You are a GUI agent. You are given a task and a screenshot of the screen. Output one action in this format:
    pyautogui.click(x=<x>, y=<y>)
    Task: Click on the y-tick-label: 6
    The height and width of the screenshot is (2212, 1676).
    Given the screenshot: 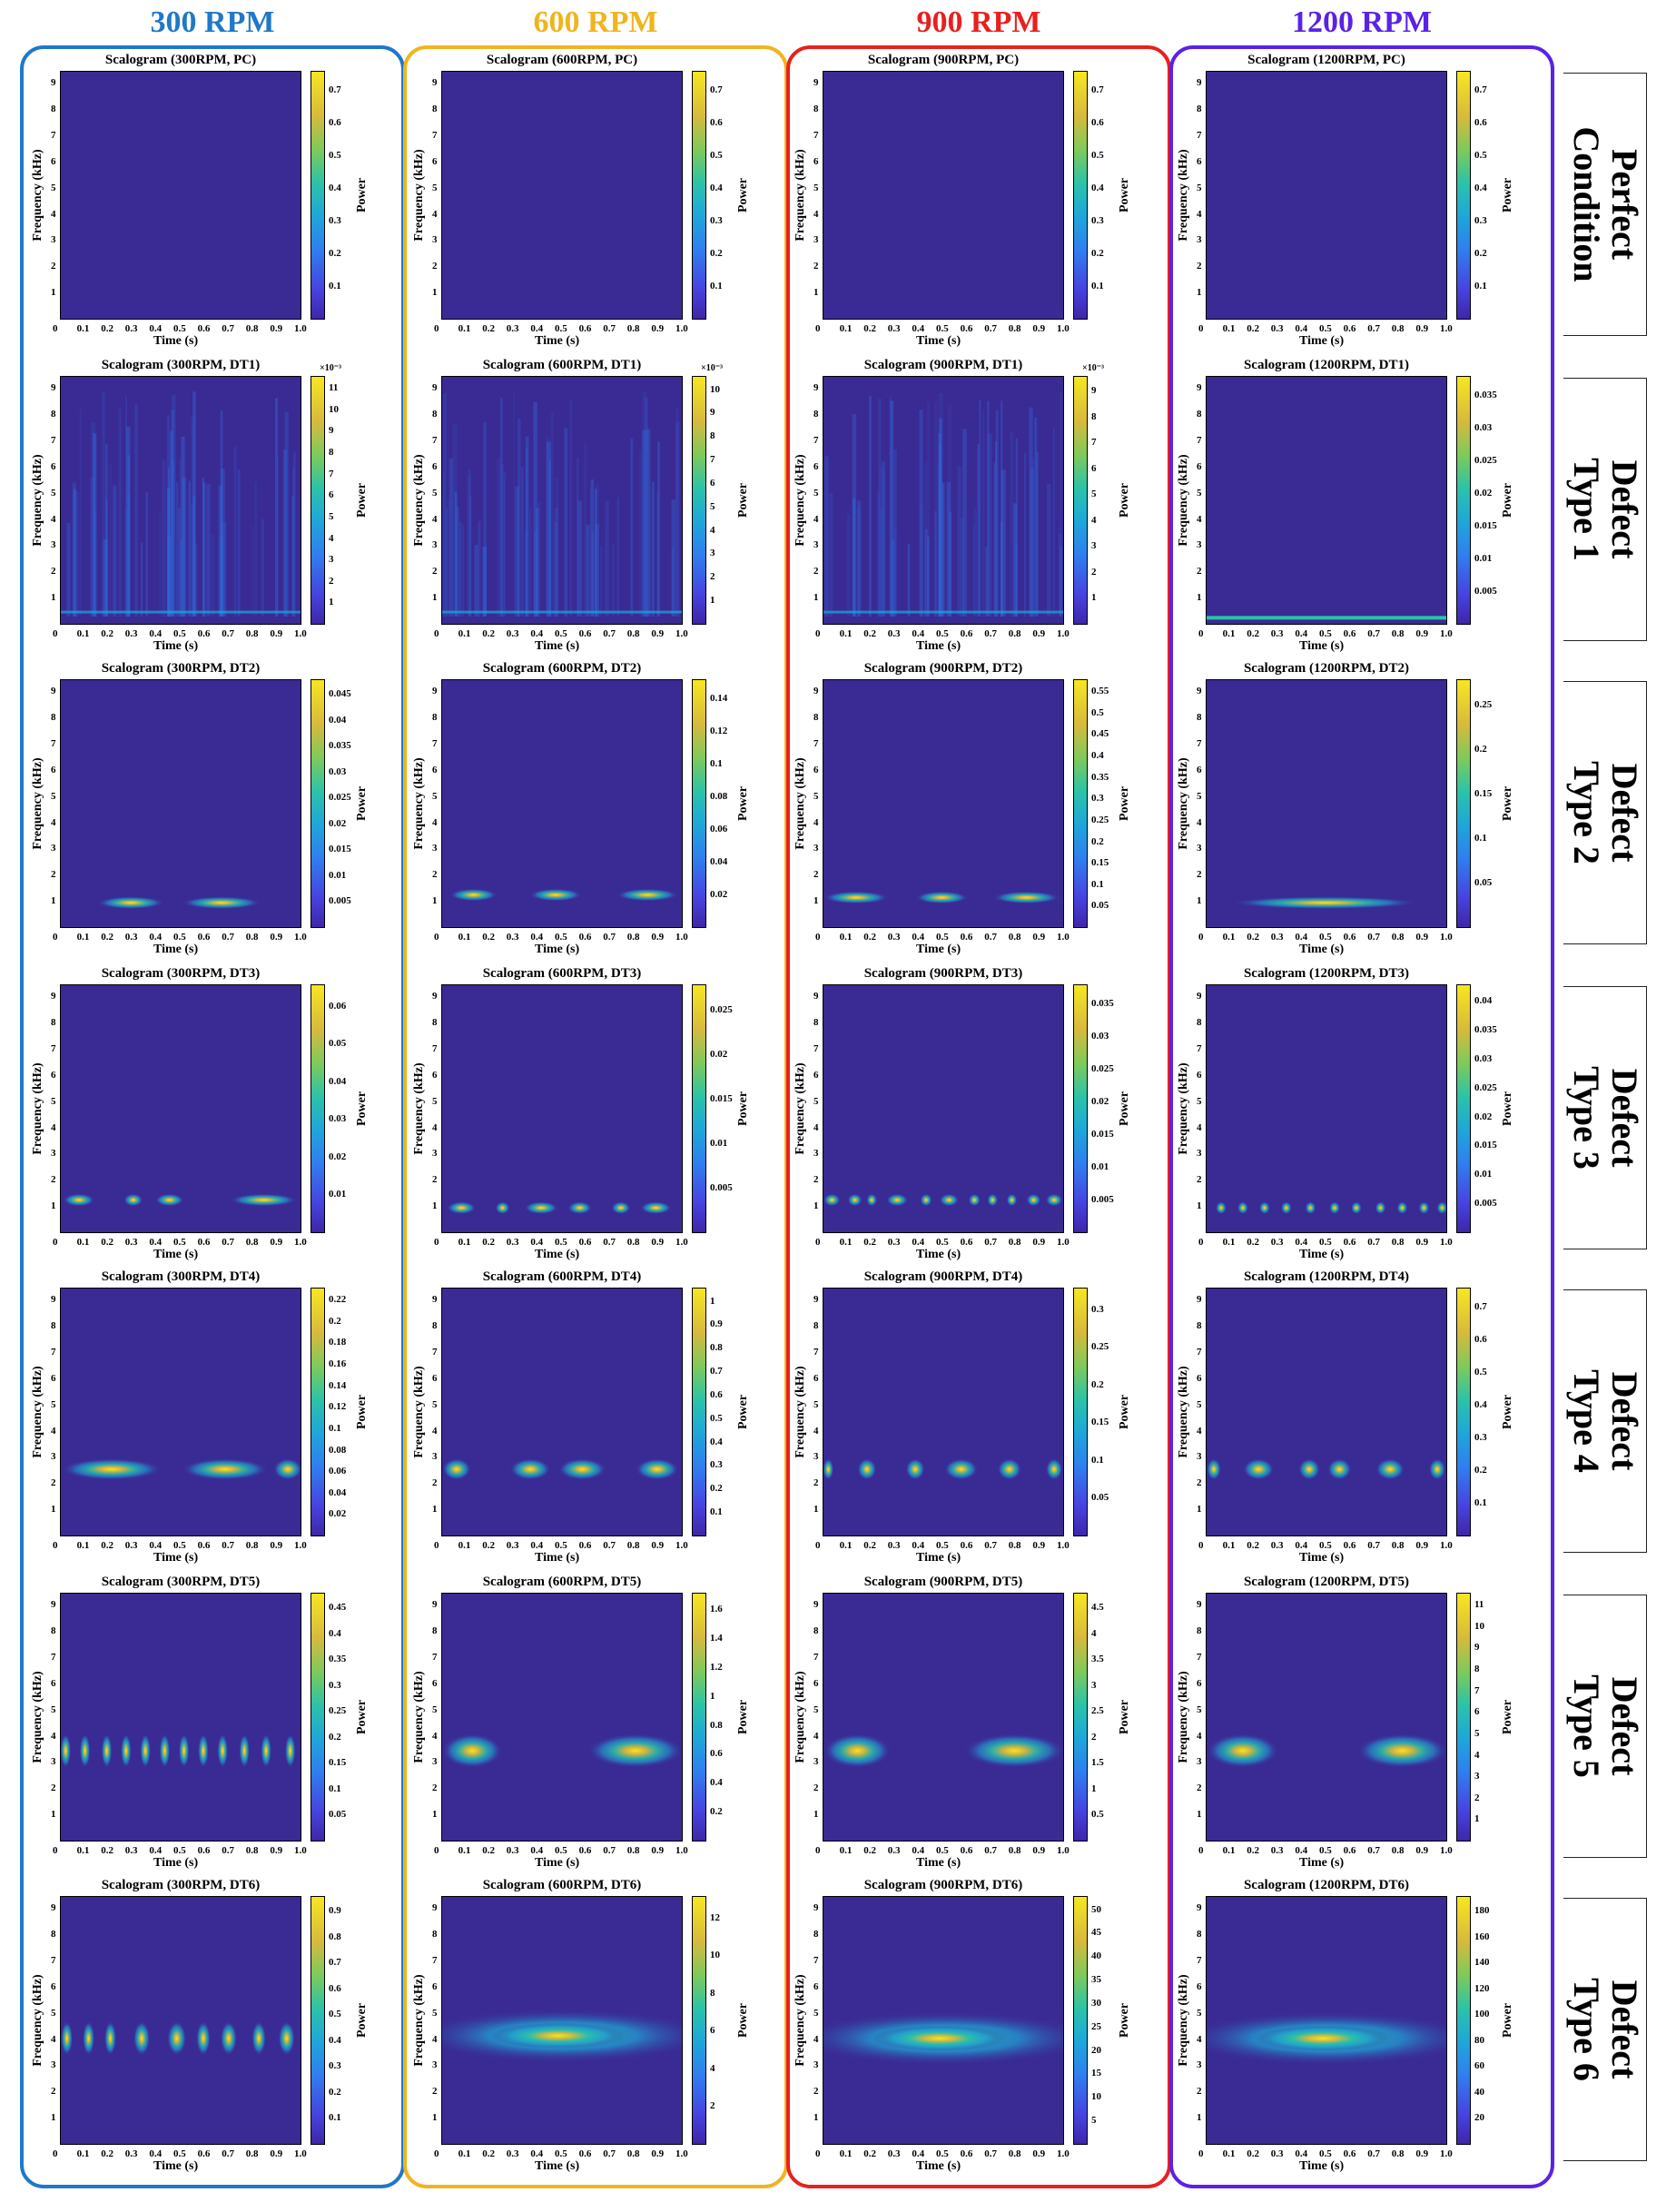 What is the action you would take?
    pyautogui.click(x=1199, y=1683)
    